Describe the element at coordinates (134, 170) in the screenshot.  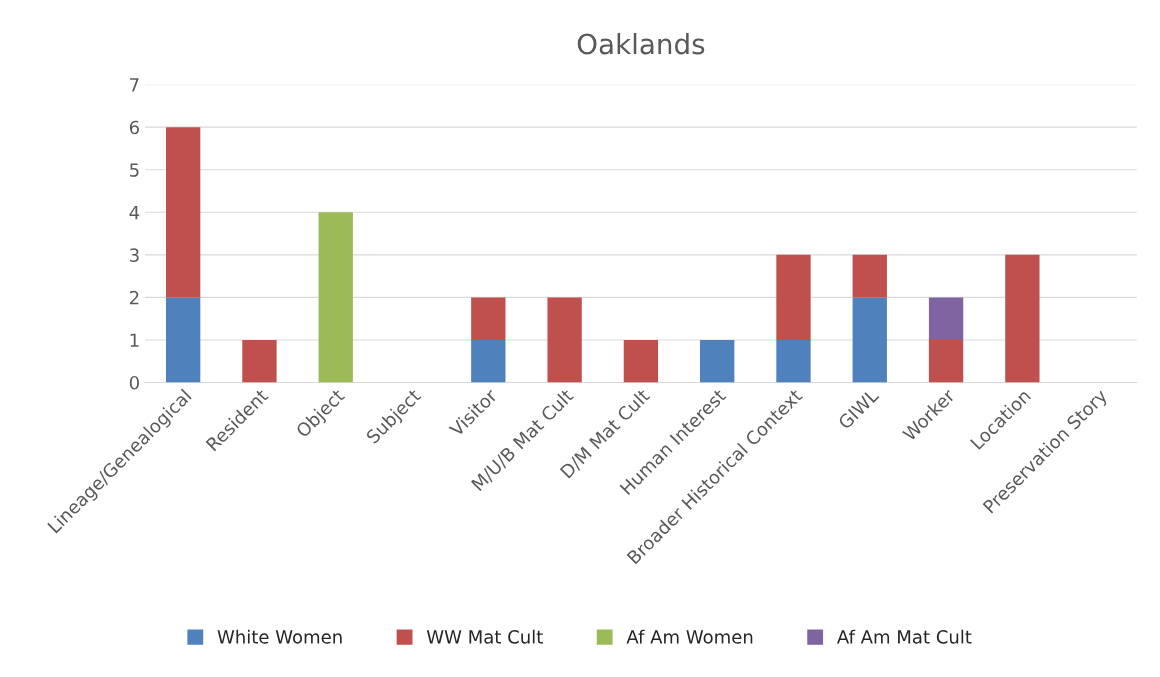
I see `y-tick-label: 5` at that location.